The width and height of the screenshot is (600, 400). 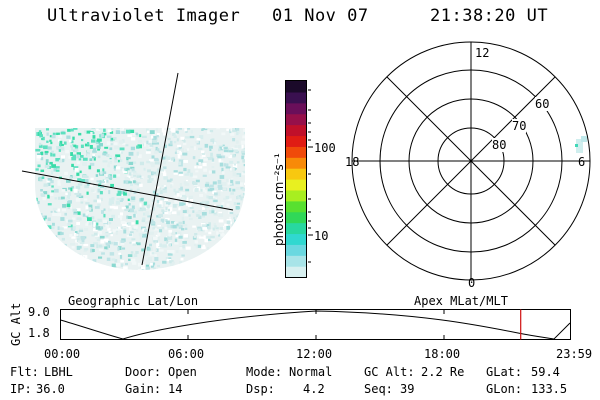 I want to click on ip-value: 36.0, so click(x=50, y=389).